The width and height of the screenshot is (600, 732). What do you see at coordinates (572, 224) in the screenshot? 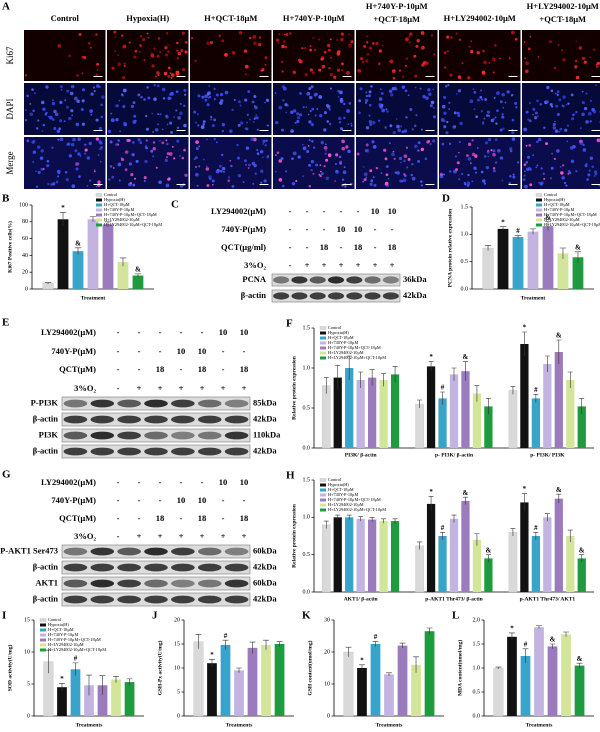
I see `legend-label: H+LY294002-10μM+QCT-18μM` at bounding box center [572, 224].